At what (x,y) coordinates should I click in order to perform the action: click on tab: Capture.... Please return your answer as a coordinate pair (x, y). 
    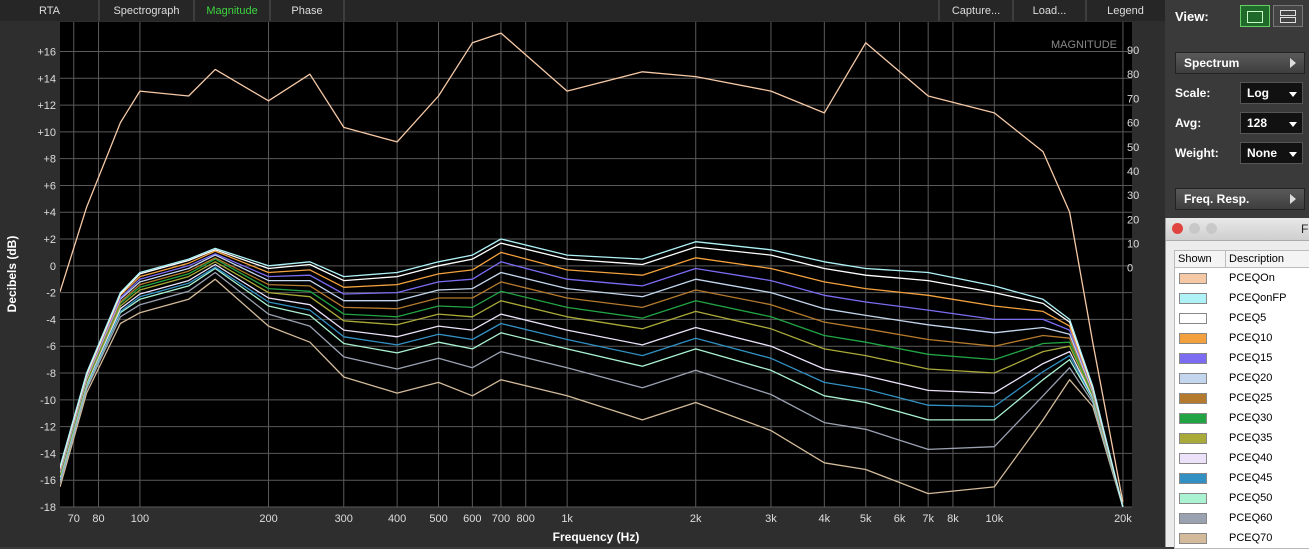
    Looking at the image, I should click on (976, 11).